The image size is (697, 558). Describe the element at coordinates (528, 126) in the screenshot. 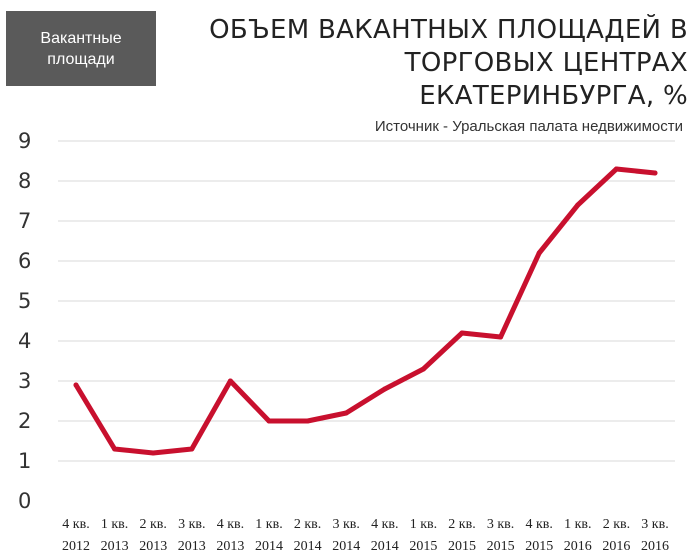

I see `source-note: Источник - Уральская палата недвижимости` at that location.